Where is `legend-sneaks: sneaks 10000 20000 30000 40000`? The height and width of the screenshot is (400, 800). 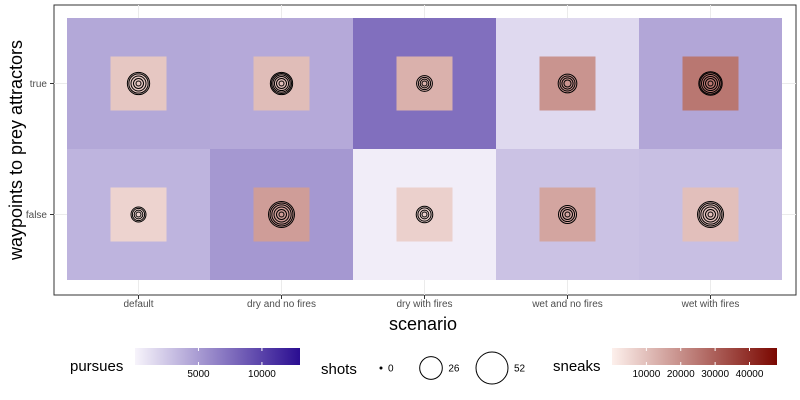
legend-sneaks: sneaks 10000 20000 30000 40000 is located at coordinates (665, 364).